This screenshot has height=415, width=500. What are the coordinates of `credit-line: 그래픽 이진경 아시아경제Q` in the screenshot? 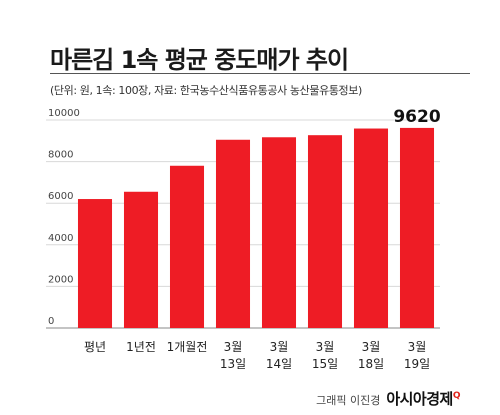 It's located at (388, 398).